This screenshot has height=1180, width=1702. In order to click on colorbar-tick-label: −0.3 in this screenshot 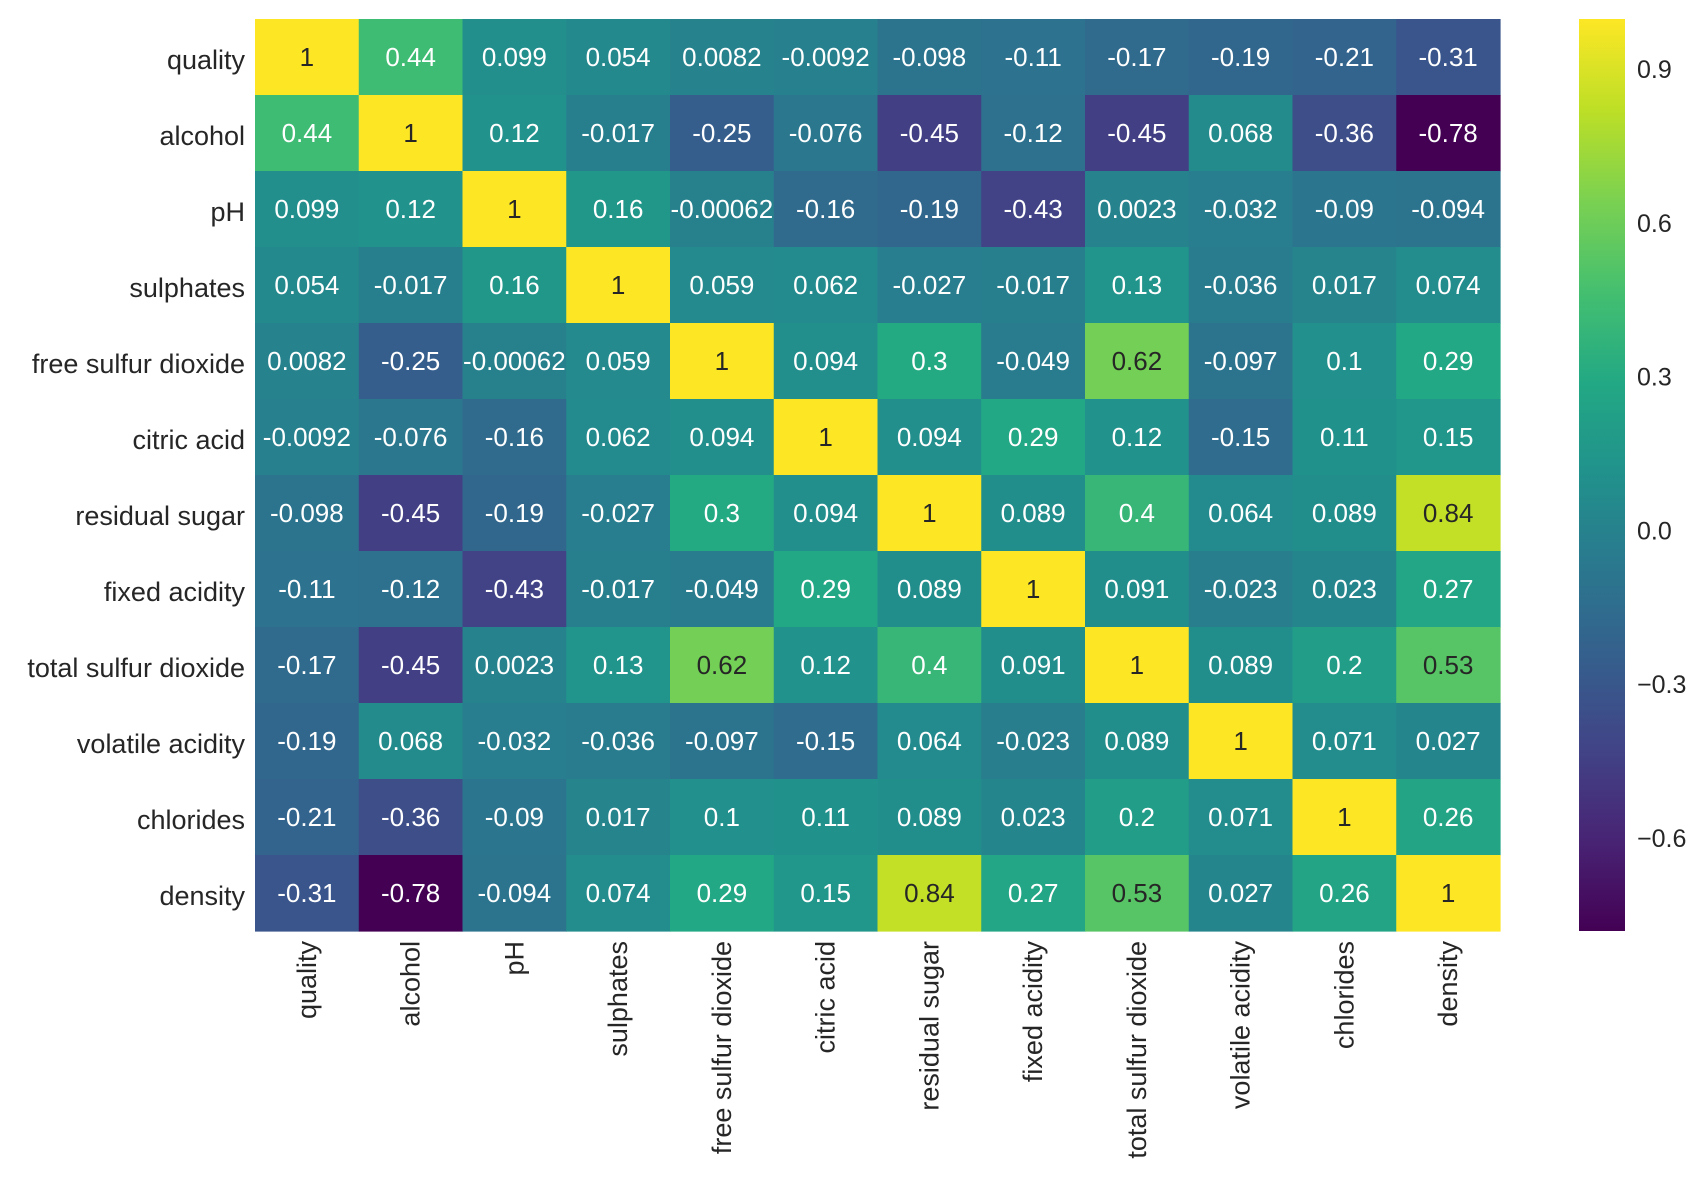, I will do `click(1661, 685)`.